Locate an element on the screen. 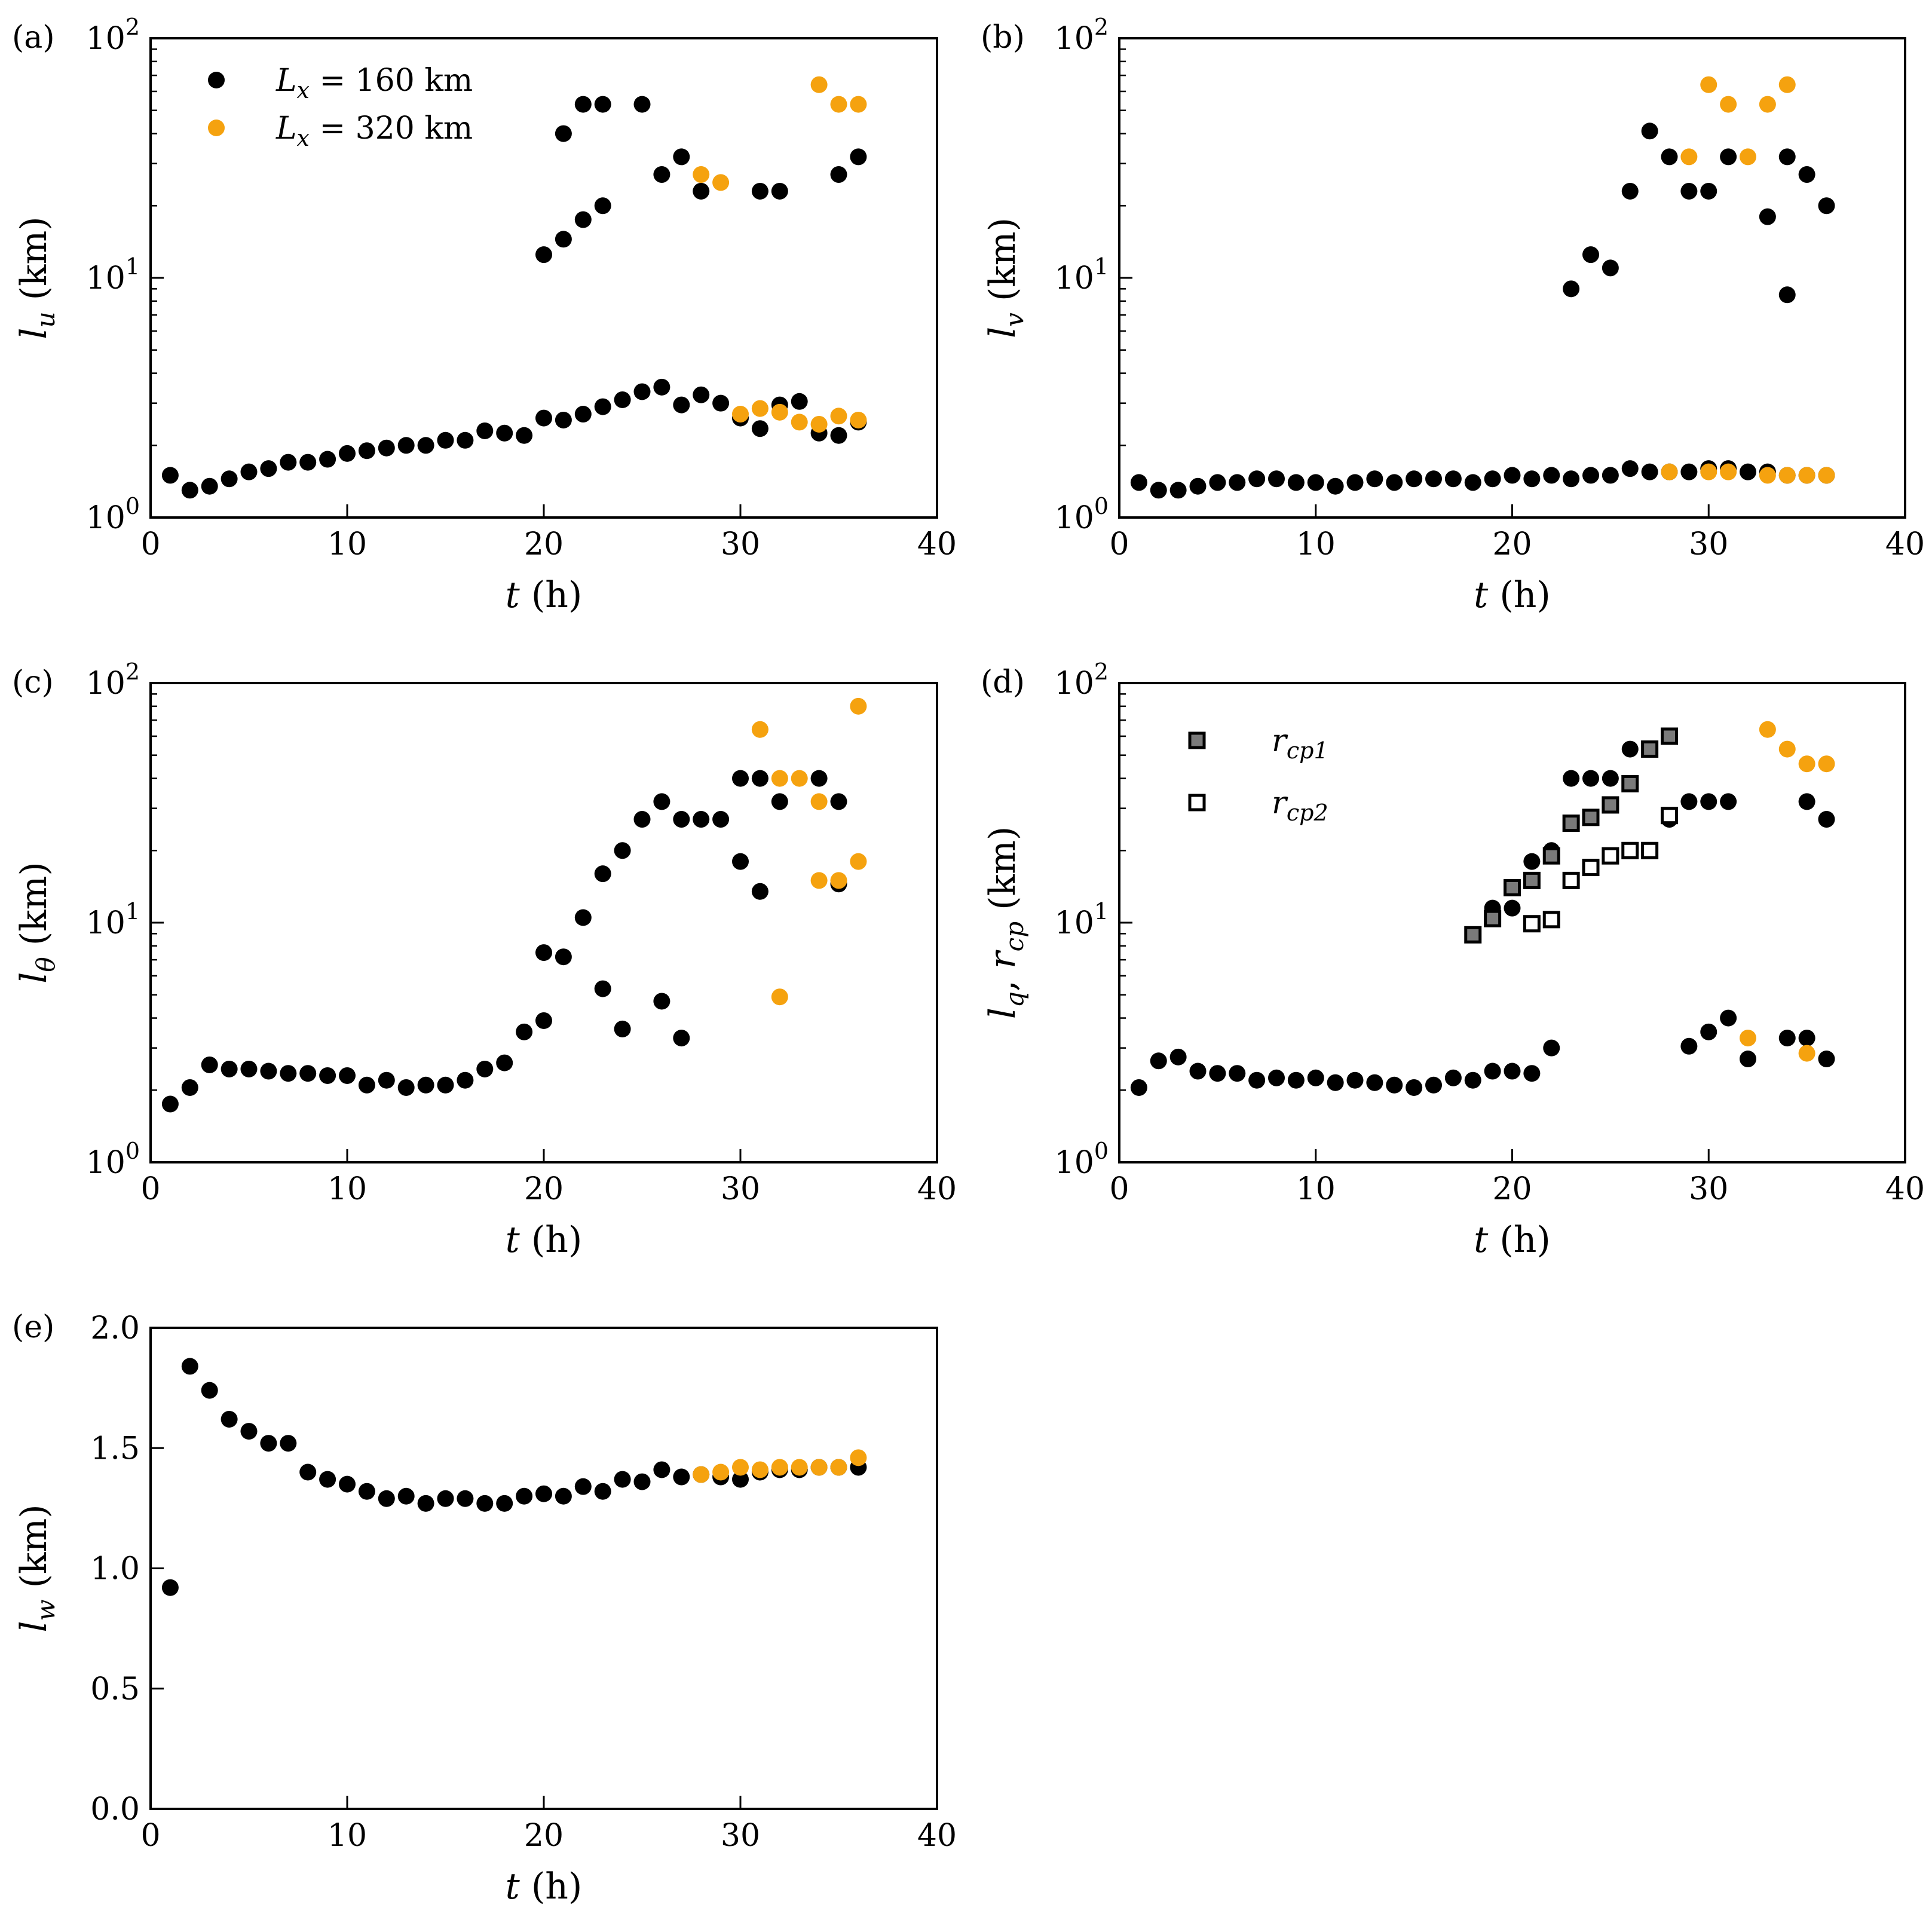  data-point-square-open is located at coordinates (1571, 880).